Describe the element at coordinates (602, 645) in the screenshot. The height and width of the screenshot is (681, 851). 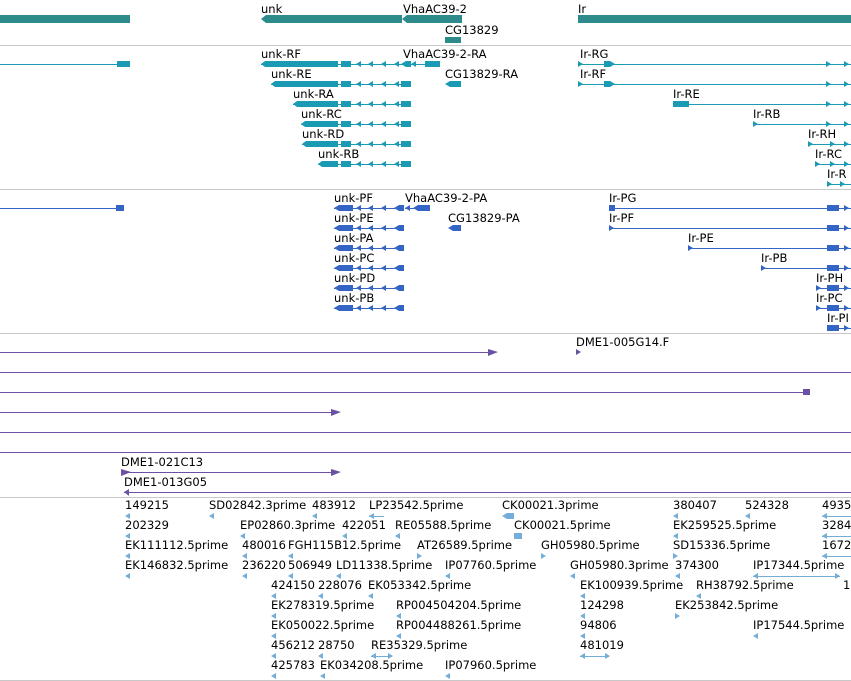
I see `est-label: 481019` at that location.